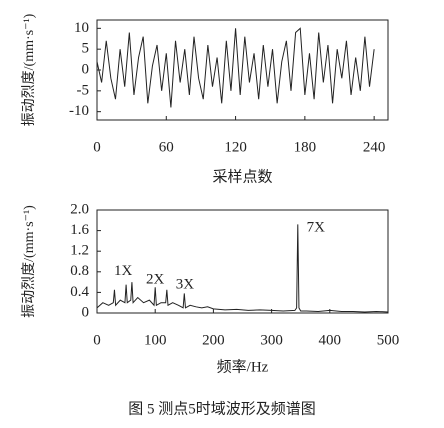 Image resolution: width=444 pixels, height=428 pixels. What do you see at coordinates (374, 147) in the screenshot?
I see `x-tick-label: 240` at bounding box center [374, 147].